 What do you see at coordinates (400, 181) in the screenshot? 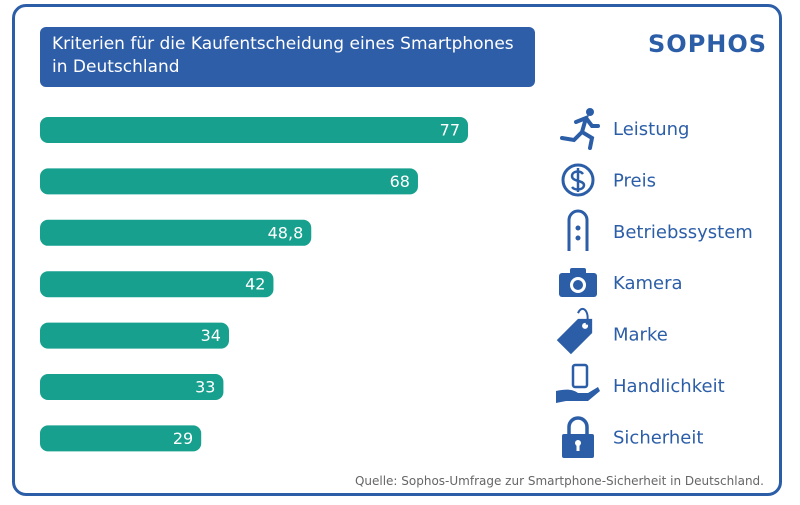
I see `value-label: 68` at bounding box center [400, 181].